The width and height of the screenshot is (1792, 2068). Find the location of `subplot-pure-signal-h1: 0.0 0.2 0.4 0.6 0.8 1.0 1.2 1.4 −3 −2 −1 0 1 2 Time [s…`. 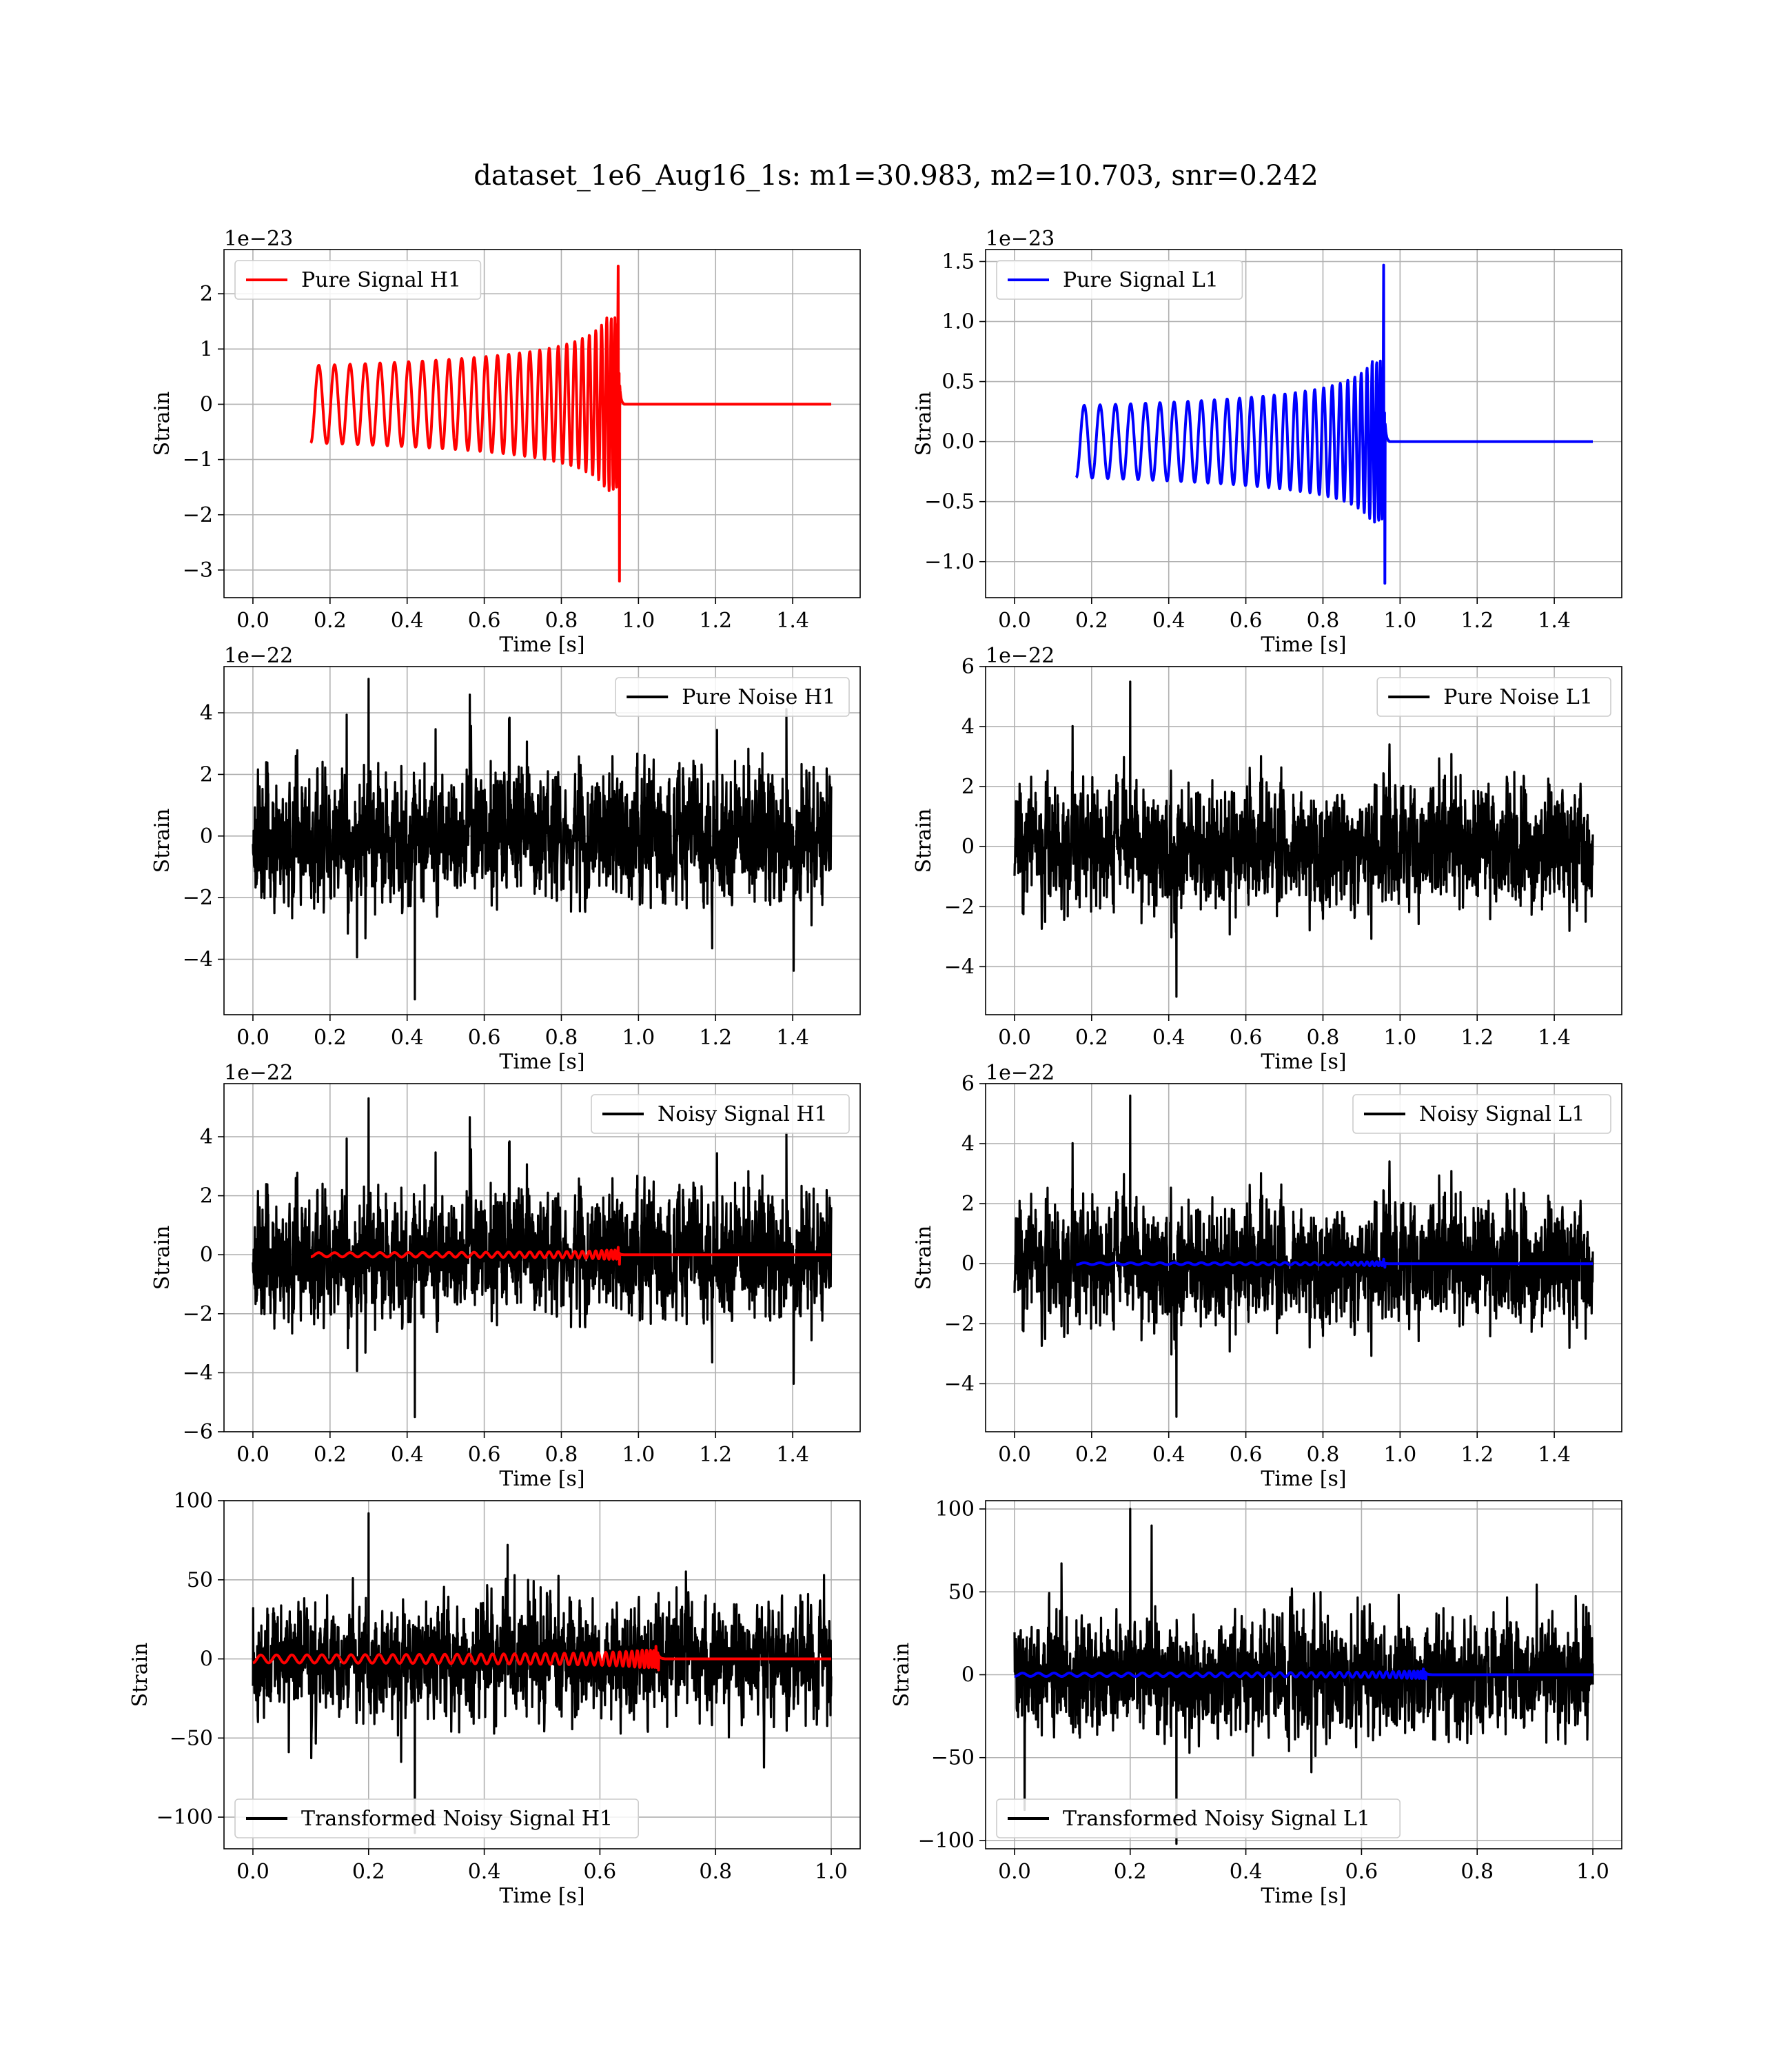

subplot-pure-signal-h1: 0.0 0.2 0.4 0.6 0.8 1.0 1.2 1.4 −3 −2 −1 0 1 2 Time [s… is located at coordinates (505, 442).